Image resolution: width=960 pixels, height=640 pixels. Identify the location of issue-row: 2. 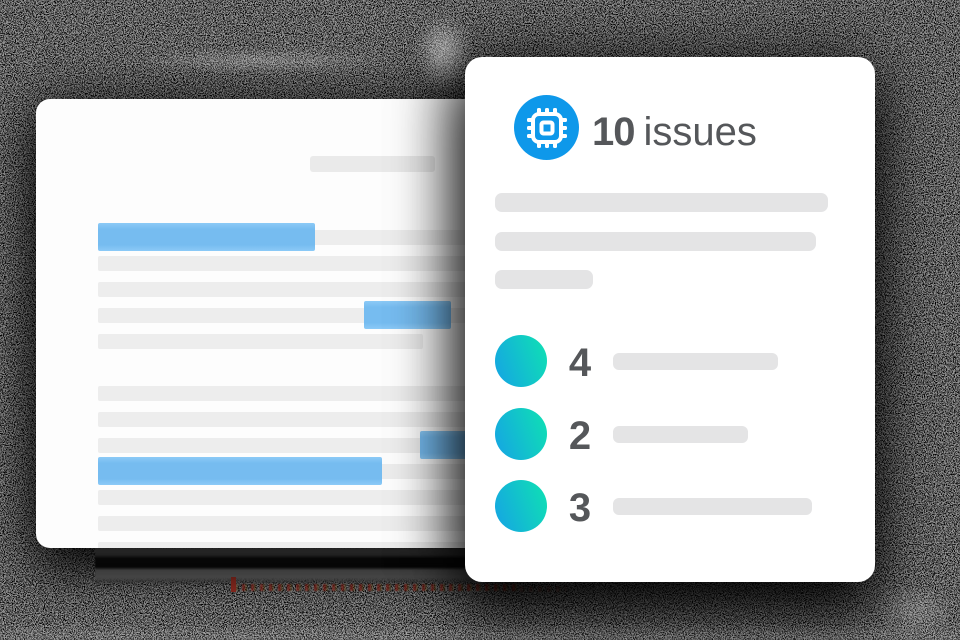
(675, 434).